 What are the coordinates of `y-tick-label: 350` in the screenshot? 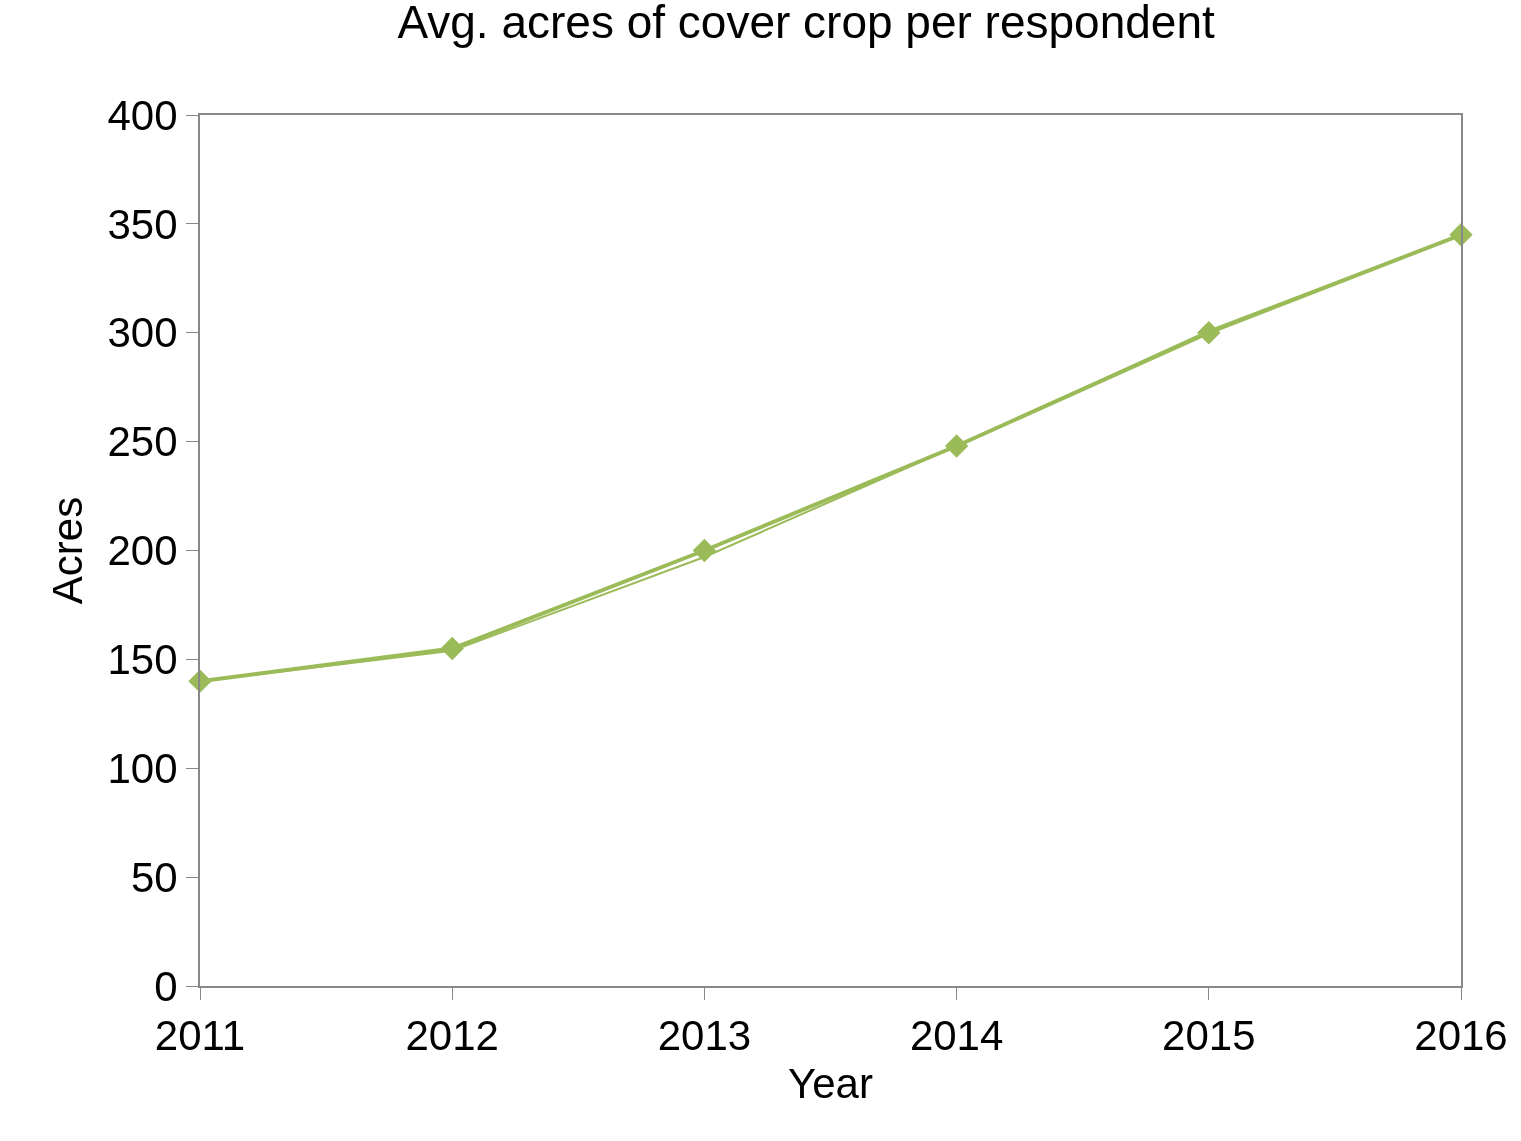 It's located at (142, 224).